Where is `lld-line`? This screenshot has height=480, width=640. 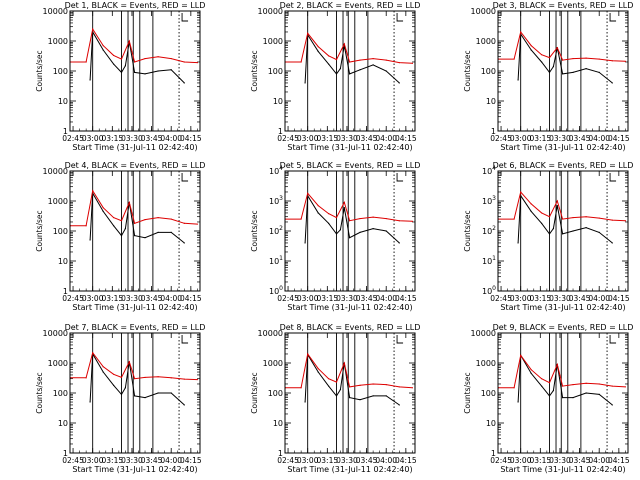 lld-line is located at coordinates (134, 208).